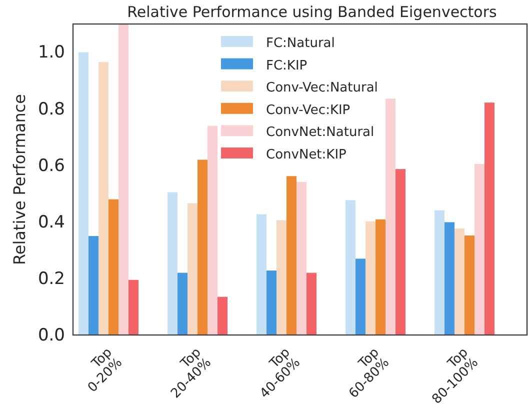 The width and height of the screenshot is (528, 413). Describe the element at coordinates (51, 109) in the screenshot. I see `y-tick-label: 0.8` at that location.